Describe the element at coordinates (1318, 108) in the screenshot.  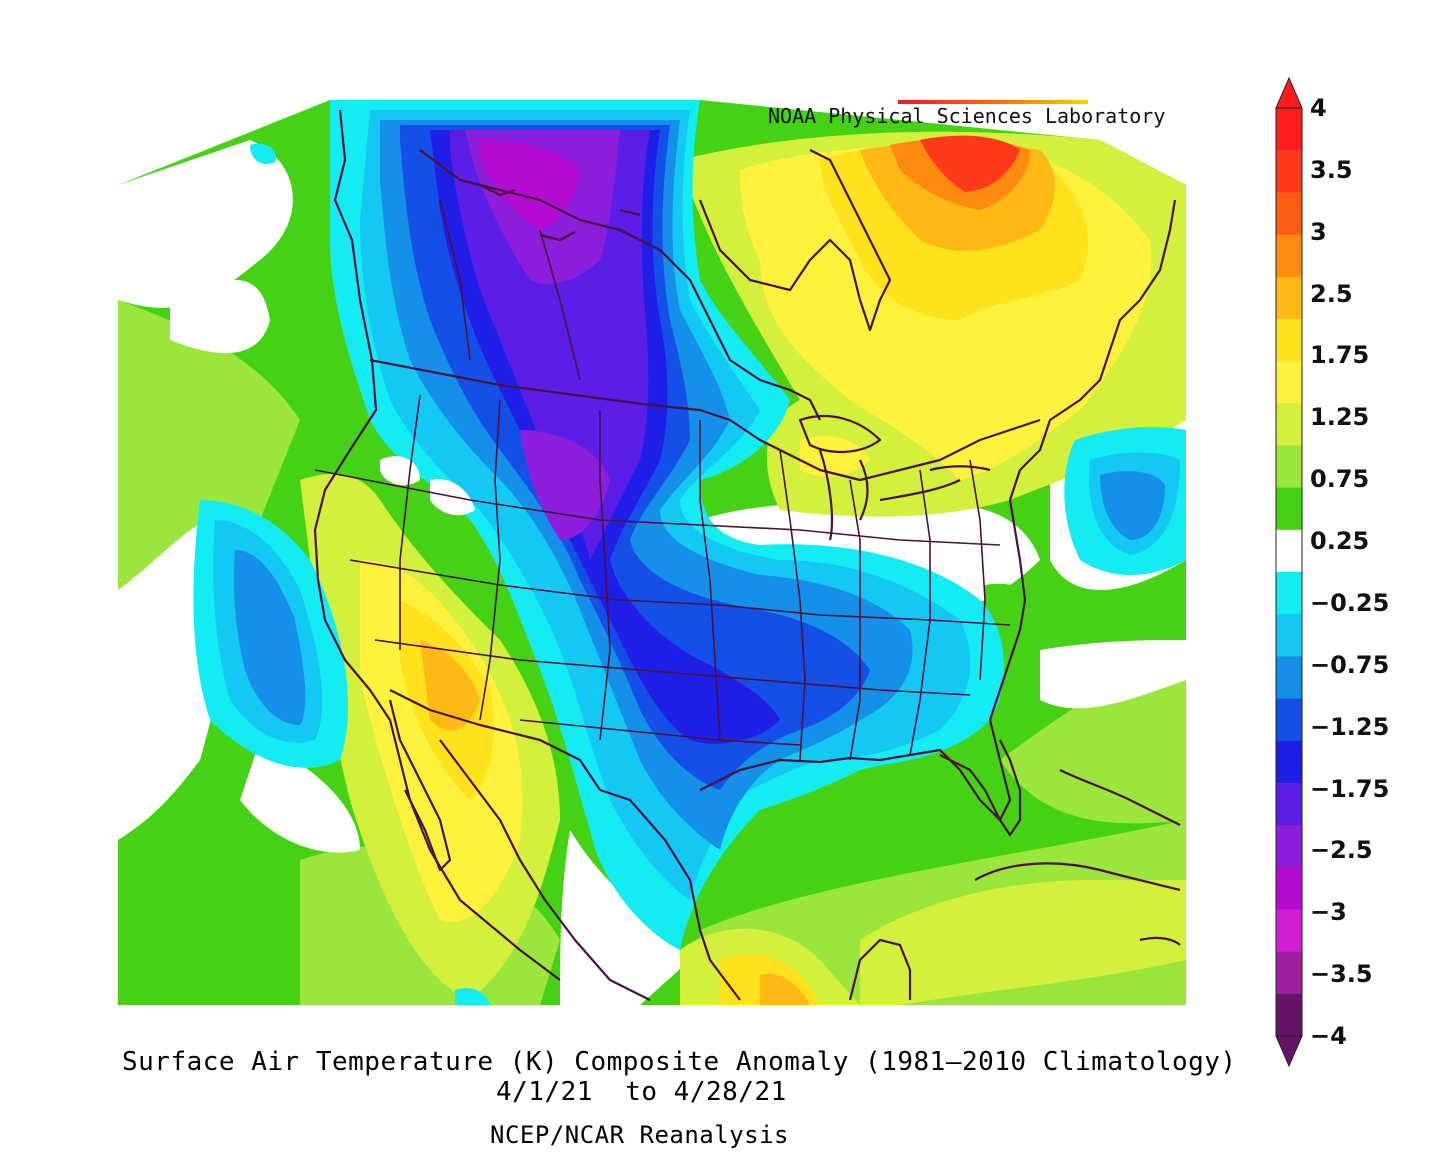
I see `colorbar-tick-label: 4` at that location.